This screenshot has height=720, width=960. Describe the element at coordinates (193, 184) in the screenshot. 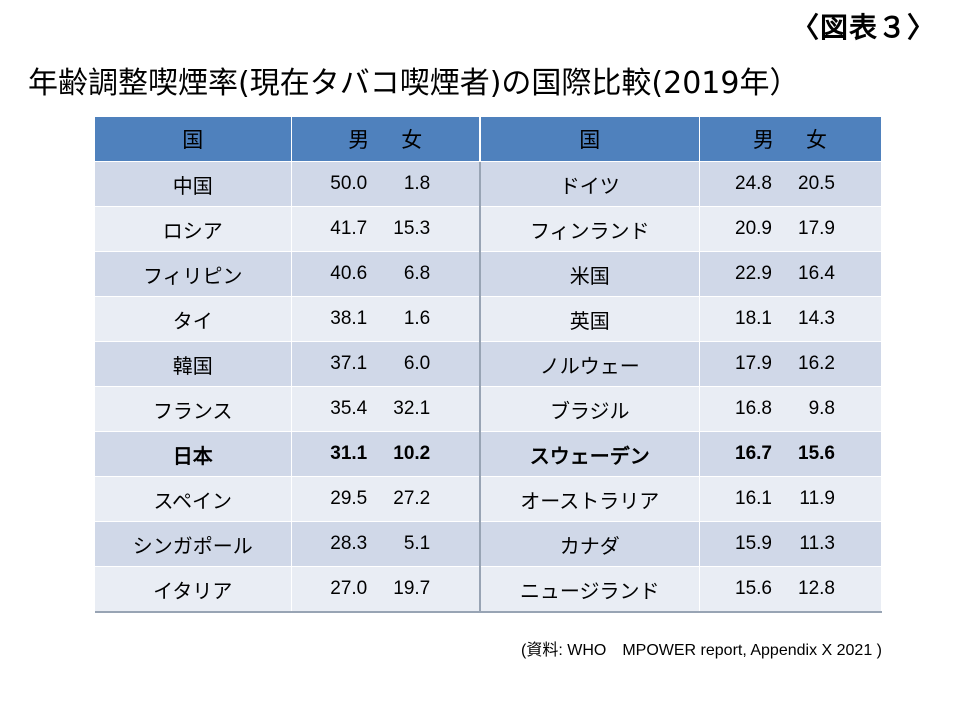

I see `country-cell-left: 中国` at that location.